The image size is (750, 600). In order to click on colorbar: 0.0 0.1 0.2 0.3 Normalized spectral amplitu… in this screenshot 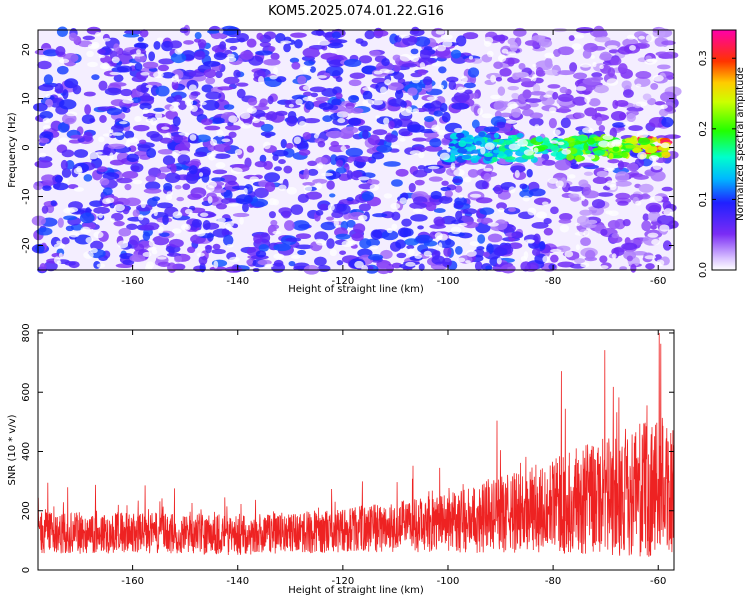, I will do `click(722, 153)`.